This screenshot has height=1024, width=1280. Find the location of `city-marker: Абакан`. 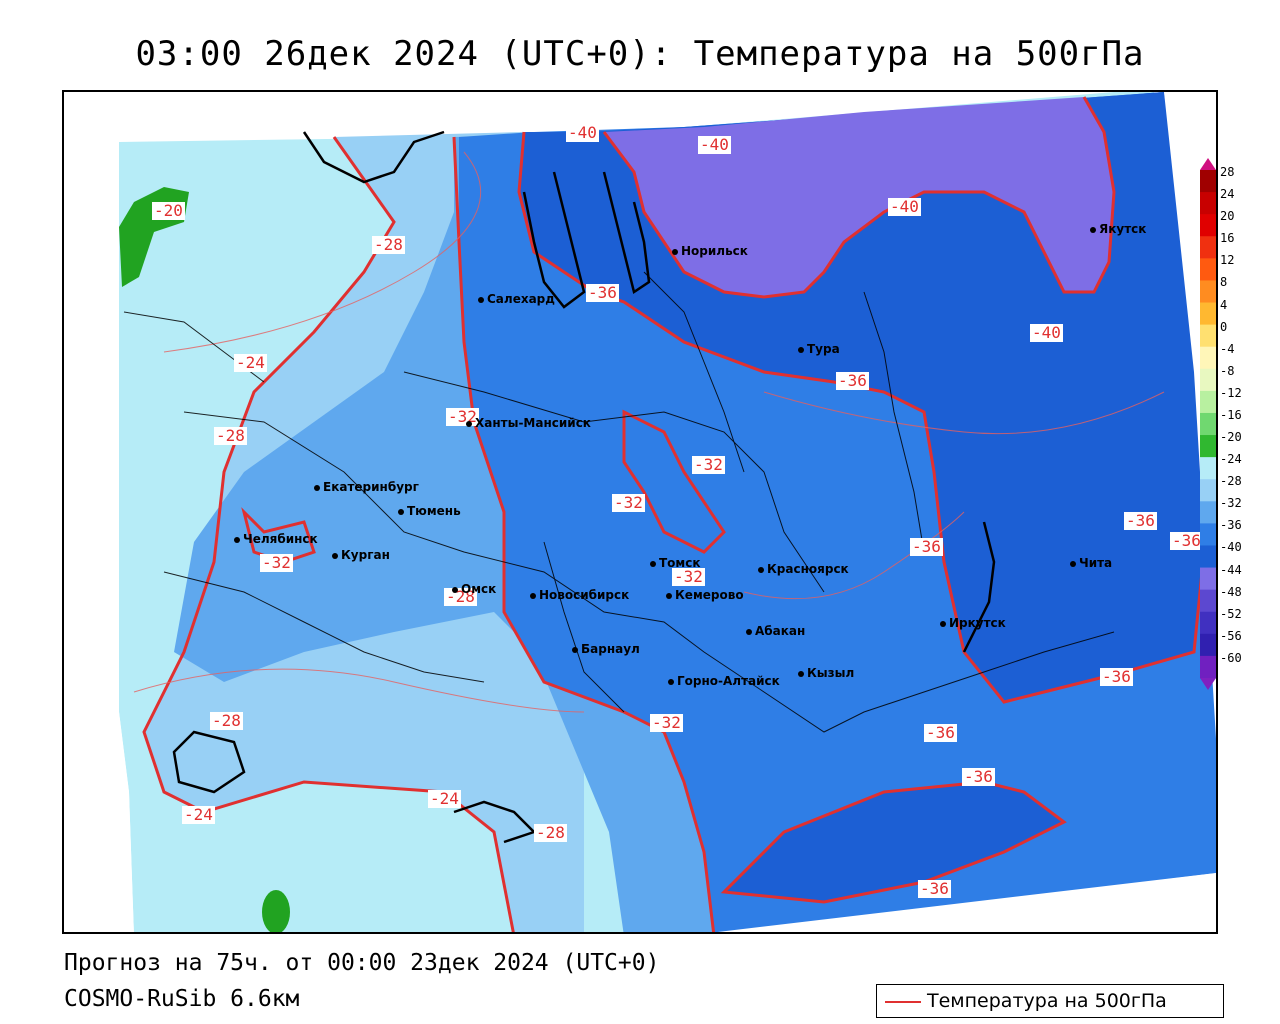

city-marker: Абакан is located at coordinates (775, 631).